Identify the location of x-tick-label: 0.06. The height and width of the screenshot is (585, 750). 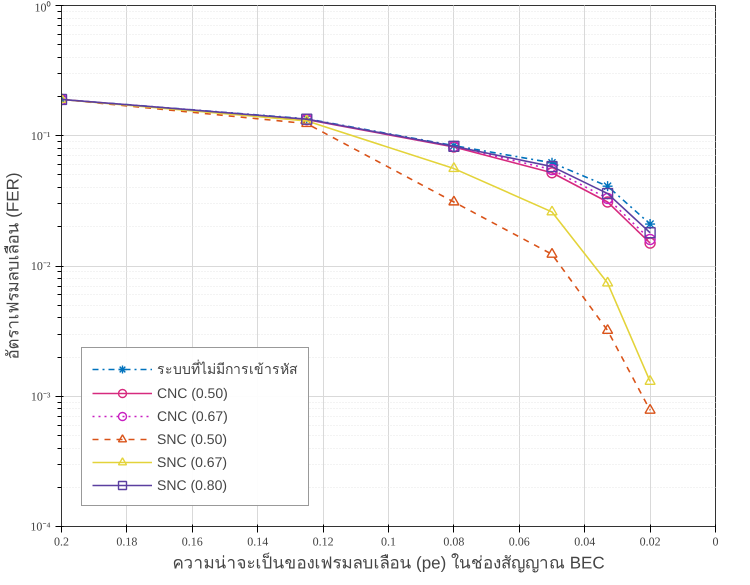
(519, 541).